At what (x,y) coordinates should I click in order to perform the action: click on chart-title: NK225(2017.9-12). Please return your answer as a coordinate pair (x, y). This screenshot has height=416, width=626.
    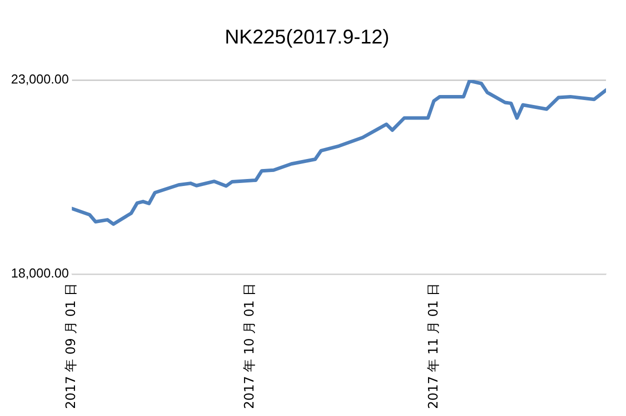
    Looking at the image, I should click on (307, 37).